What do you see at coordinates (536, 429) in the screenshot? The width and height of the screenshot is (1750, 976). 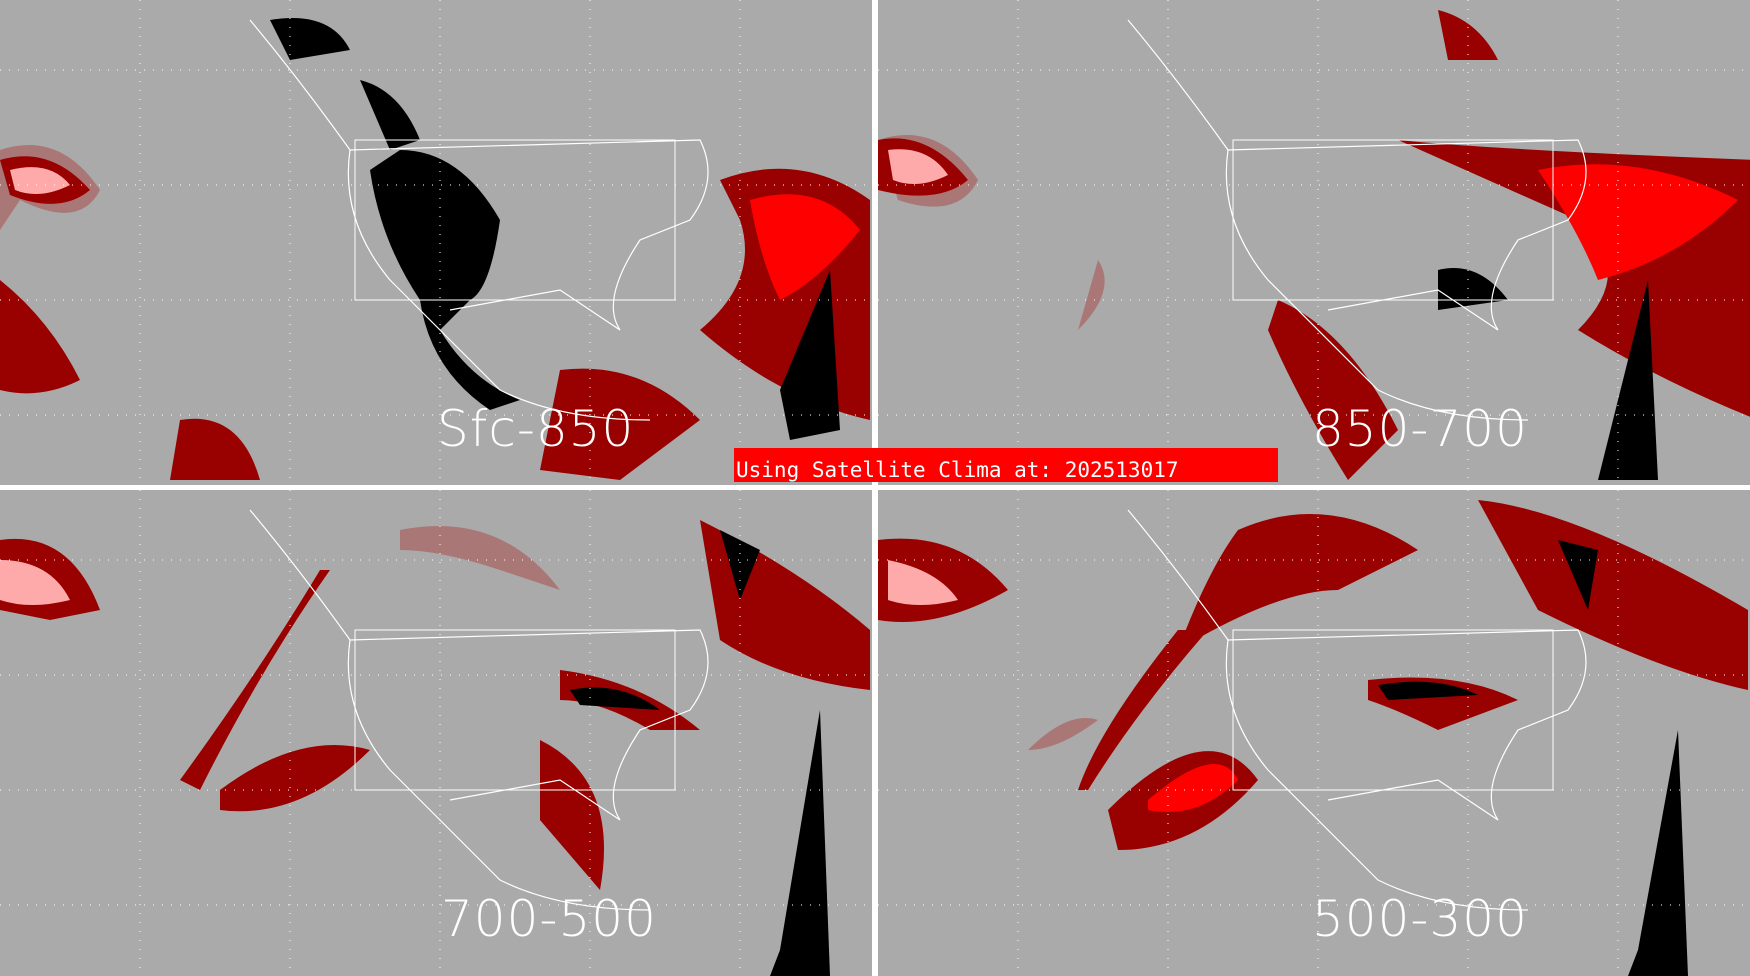 I see `layer-label: Sfc-850` at bounding box center [536, 429].